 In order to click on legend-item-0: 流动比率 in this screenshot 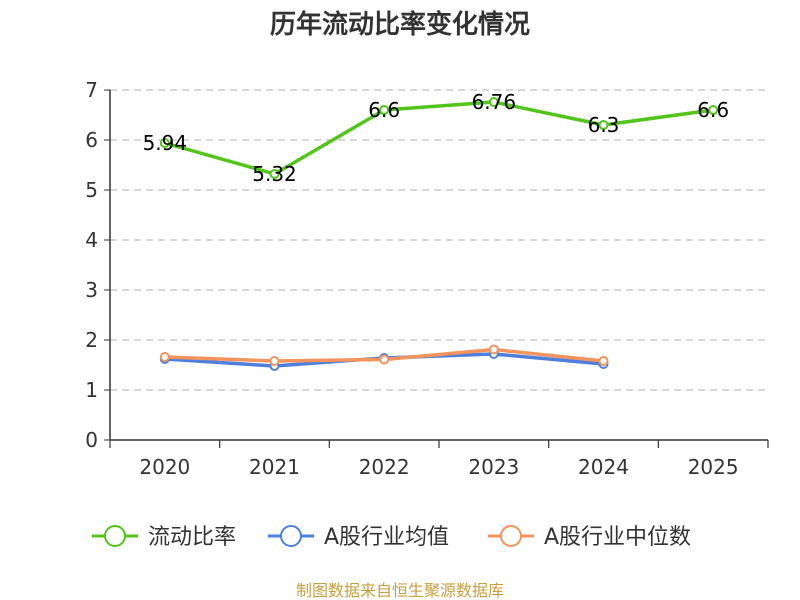, I will do `click(164, 537)`.